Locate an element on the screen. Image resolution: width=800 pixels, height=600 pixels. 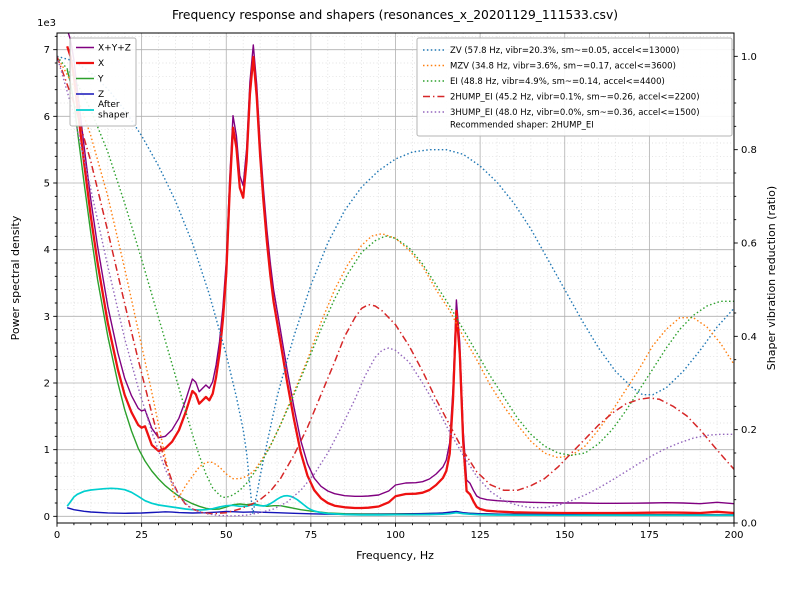
legend-label-y: Y is located at coordinates (100, 80).